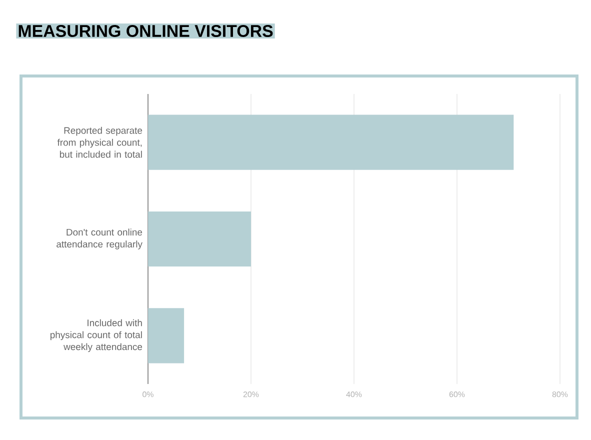  Describe the element at coordinates (145, 30) in the screenshot. I see `chart-title: MEASURING ONLINE VISITORS` at that location.